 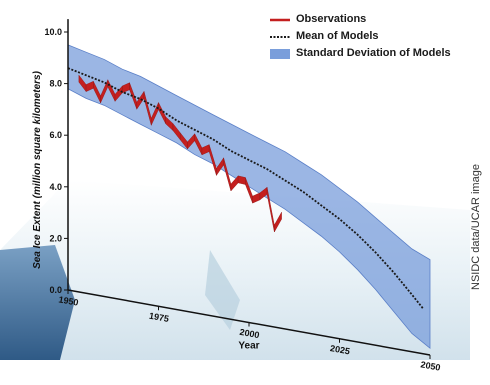 What do you see at coordinates (55, 135) in the screenshot?
I see `y-tick-label: 6.0` at bounding box center [55, 135].